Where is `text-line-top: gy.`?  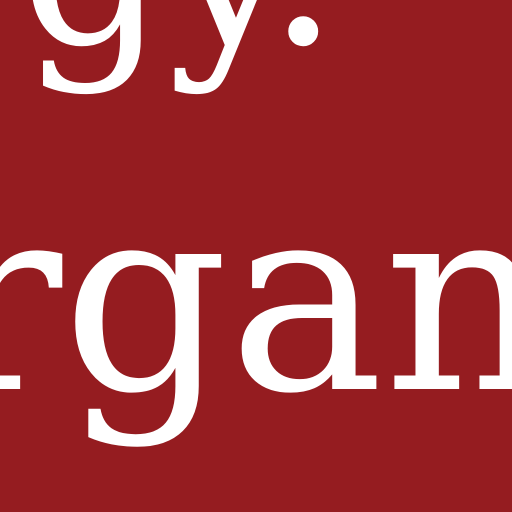
text-line-top: gy. is located at coordinates (180, 40).